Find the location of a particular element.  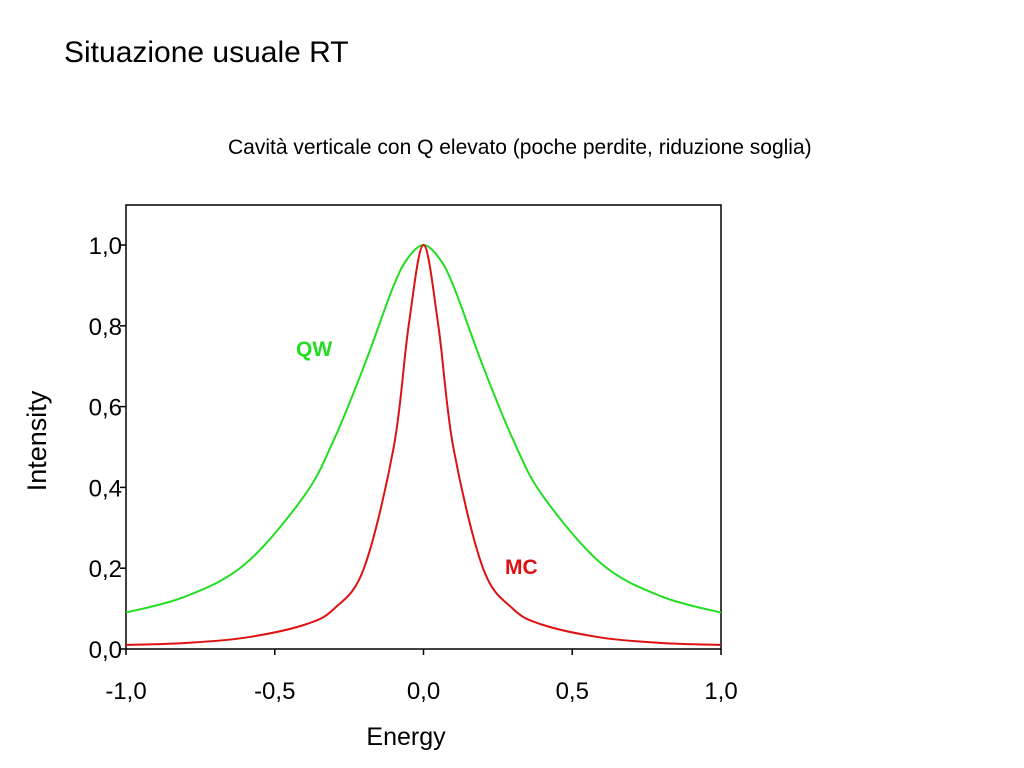

y-tick-label: 1,0 is located at coordinates (105, 246).